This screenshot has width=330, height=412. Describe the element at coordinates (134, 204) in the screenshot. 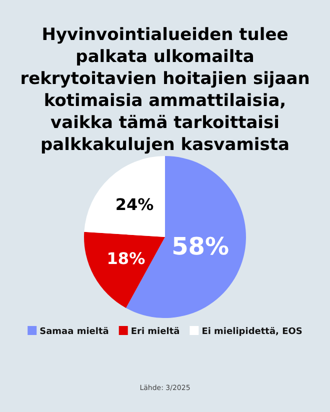

I see `data-label: 24%` at that location.